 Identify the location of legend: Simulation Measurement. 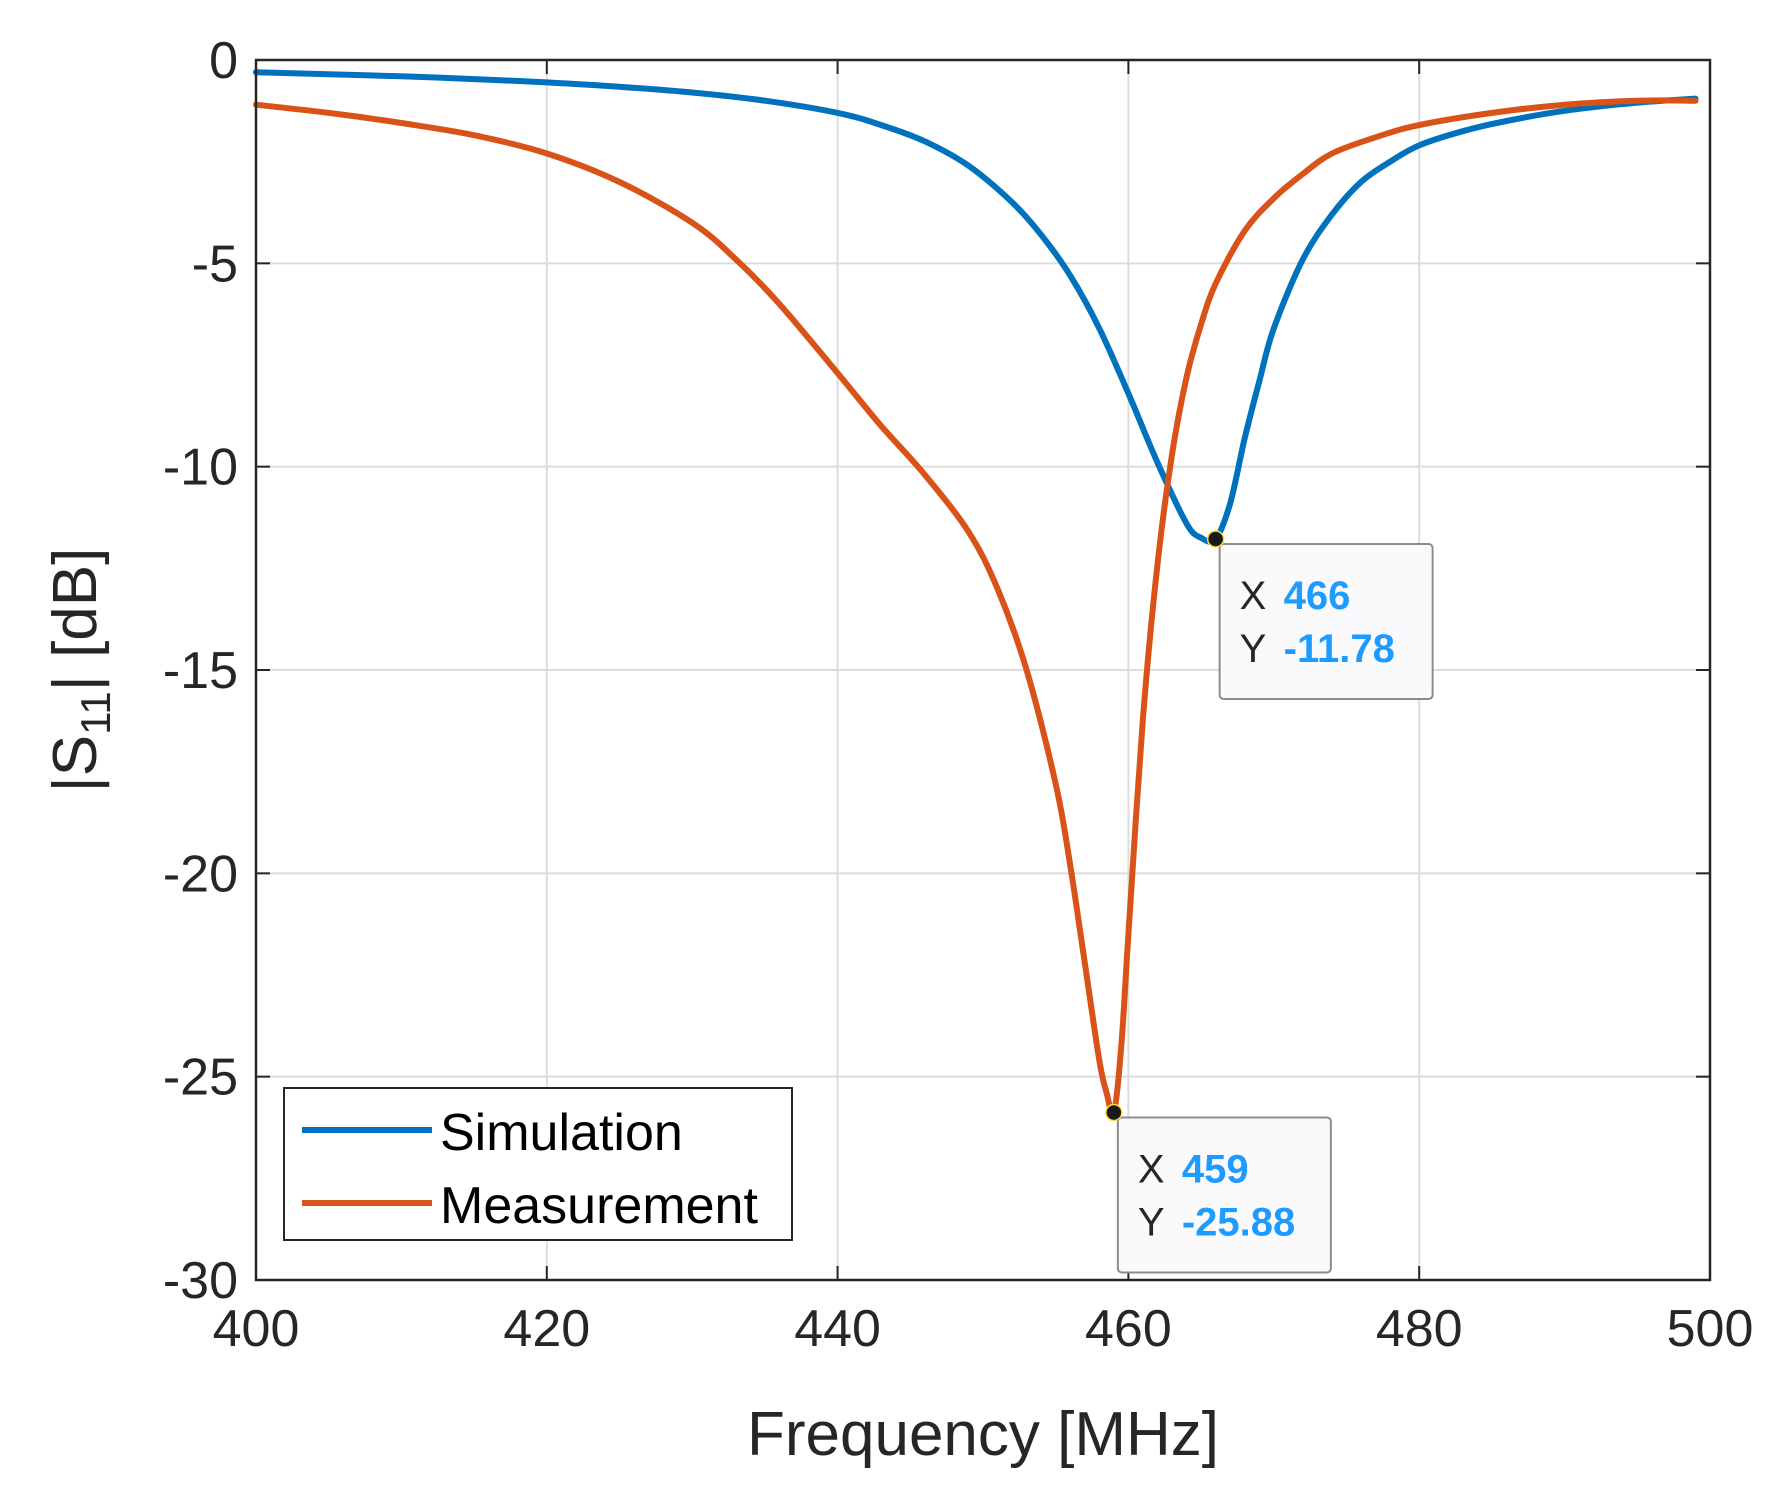
(538, 1164).